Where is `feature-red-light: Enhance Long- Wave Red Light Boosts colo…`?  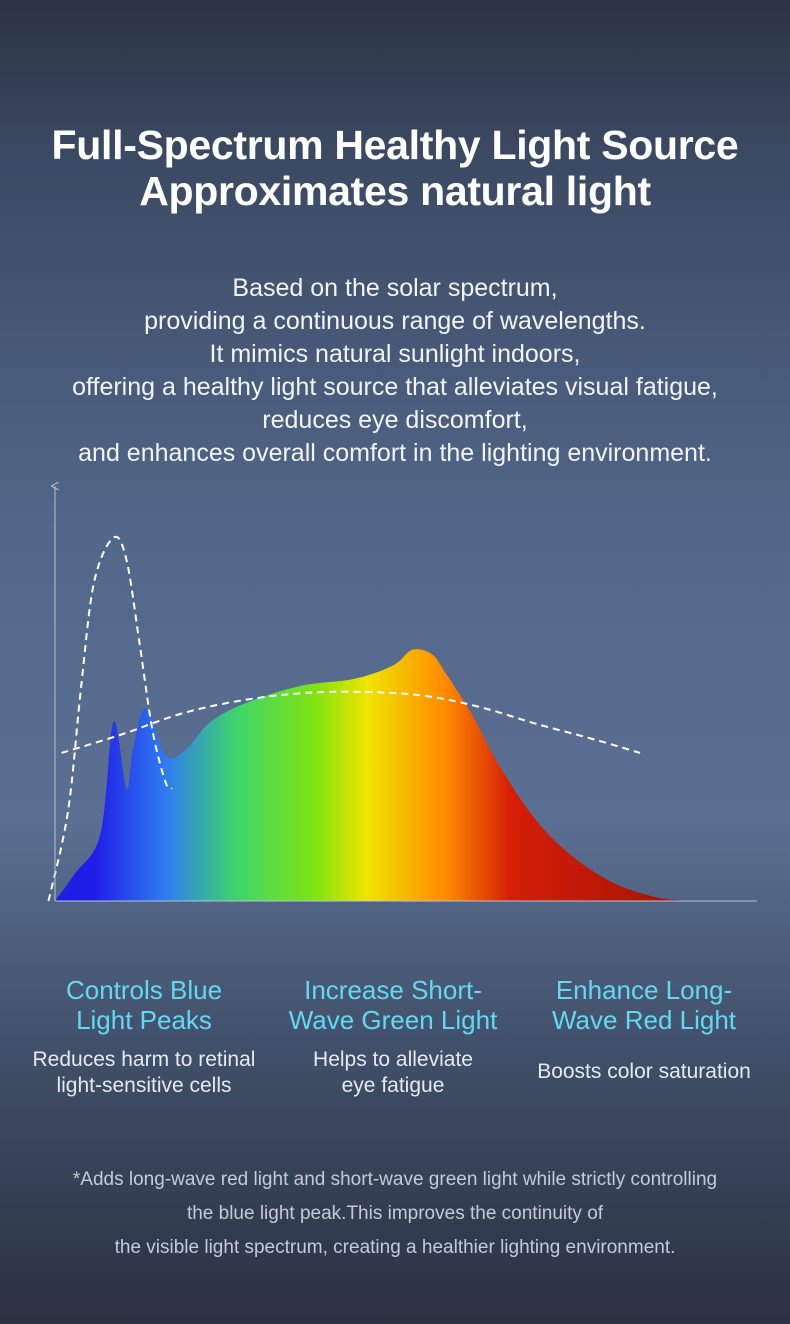 feature-red-light: Enhance Long- Wave Red Light Boosts colo… is located at coordinates (644, 1030).